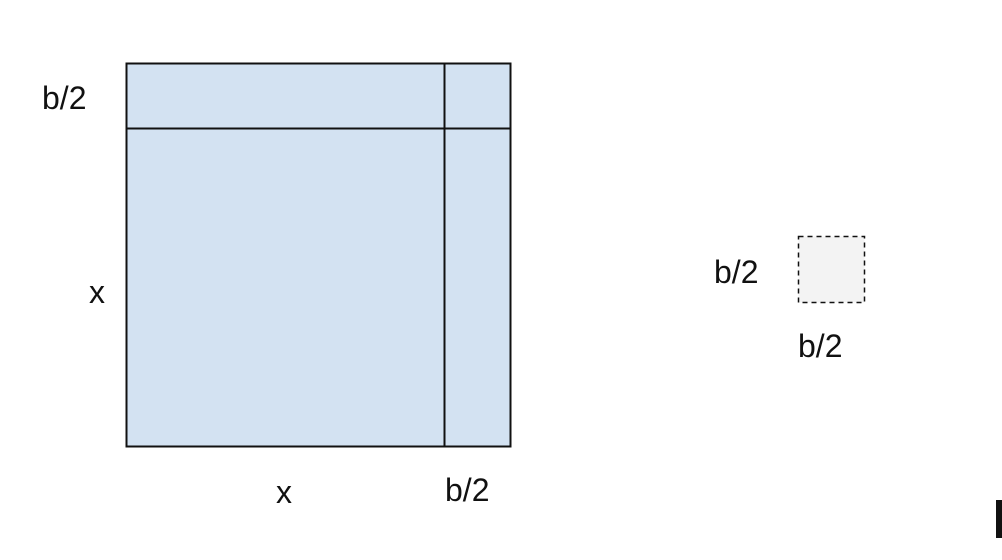 Image resolution: width=1002 pixels, height=560 pixels. What do you see at coordinates (97, 292) in the screenshot?
I see `label-left-side: x` at bounding box center [97, 292].